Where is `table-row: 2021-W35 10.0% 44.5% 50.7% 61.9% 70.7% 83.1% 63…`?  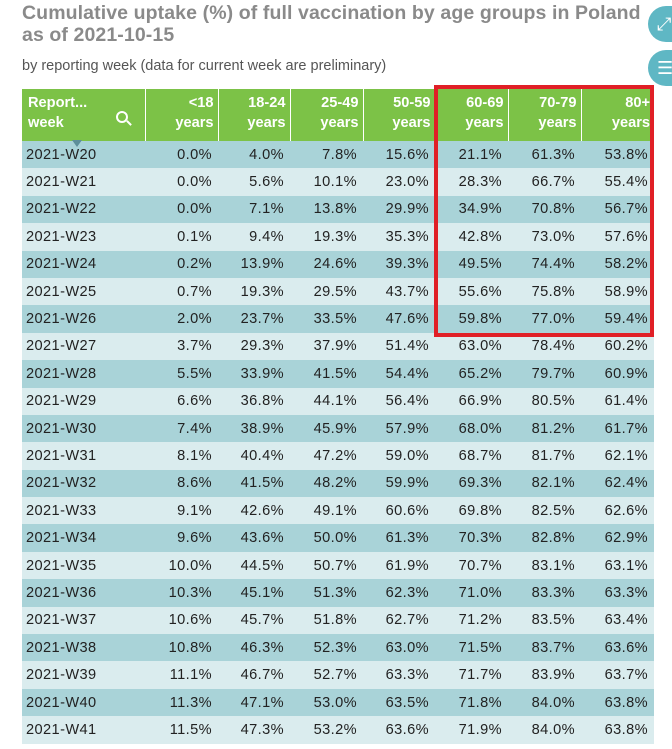 table-row: 2021-W35 10.0% 44.5% 50.7% 61.9% 70.7% 83.1% 63… is located at coordinates (338, 565).